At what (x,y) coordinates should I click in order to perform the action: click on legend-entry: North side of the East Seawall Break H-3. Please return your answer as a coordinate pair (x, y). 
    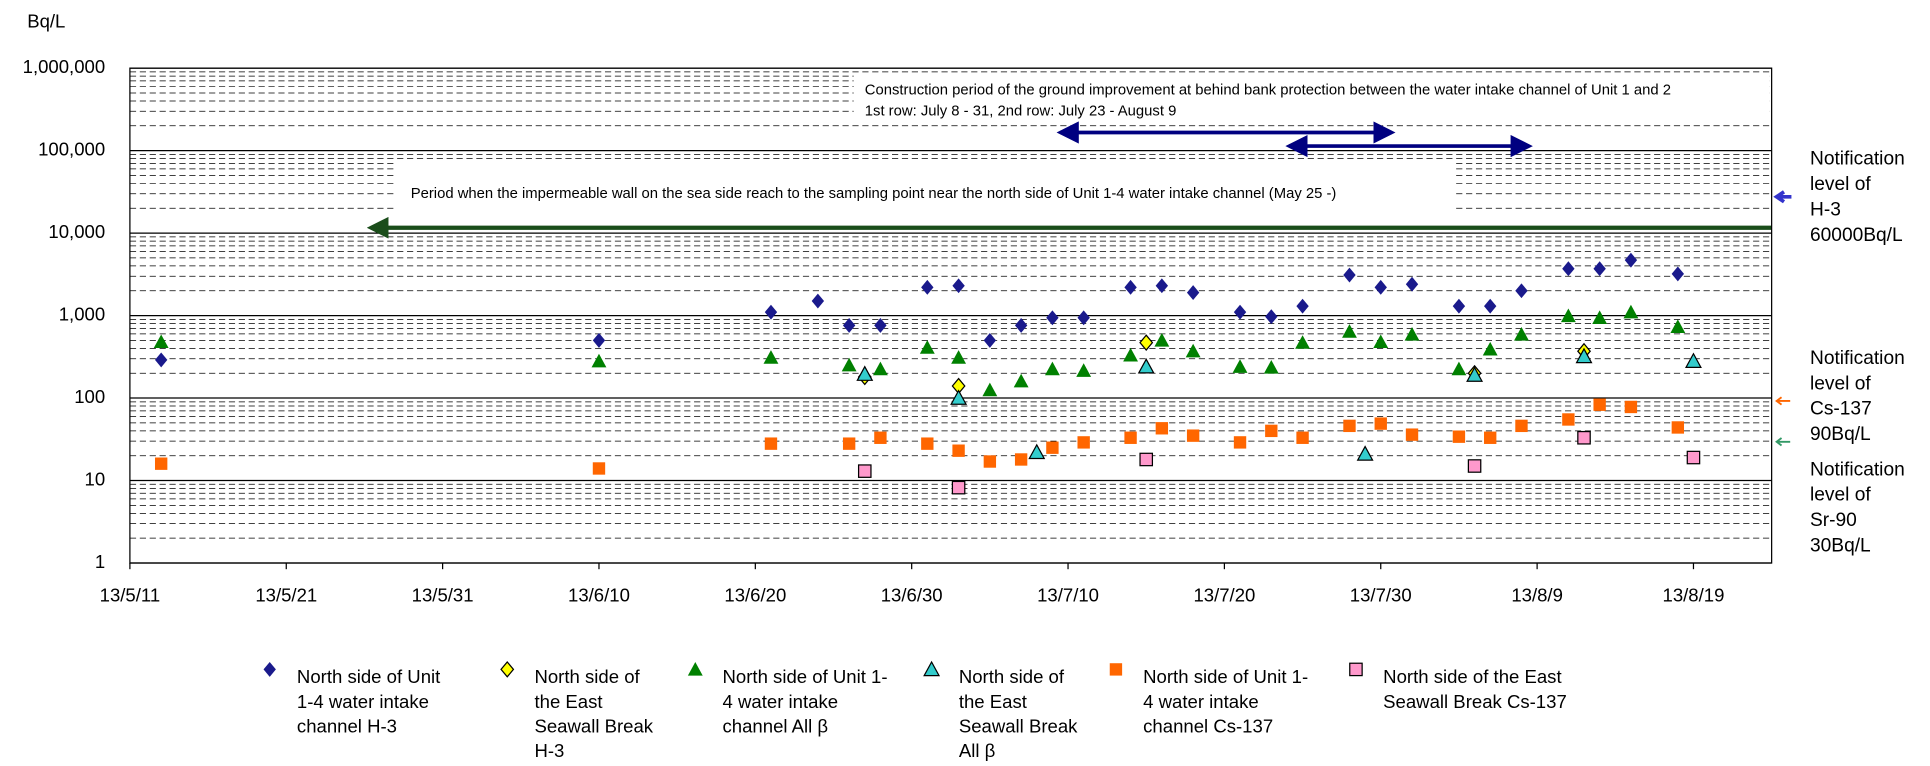
    Looking at the image, I should click on (594, 714).